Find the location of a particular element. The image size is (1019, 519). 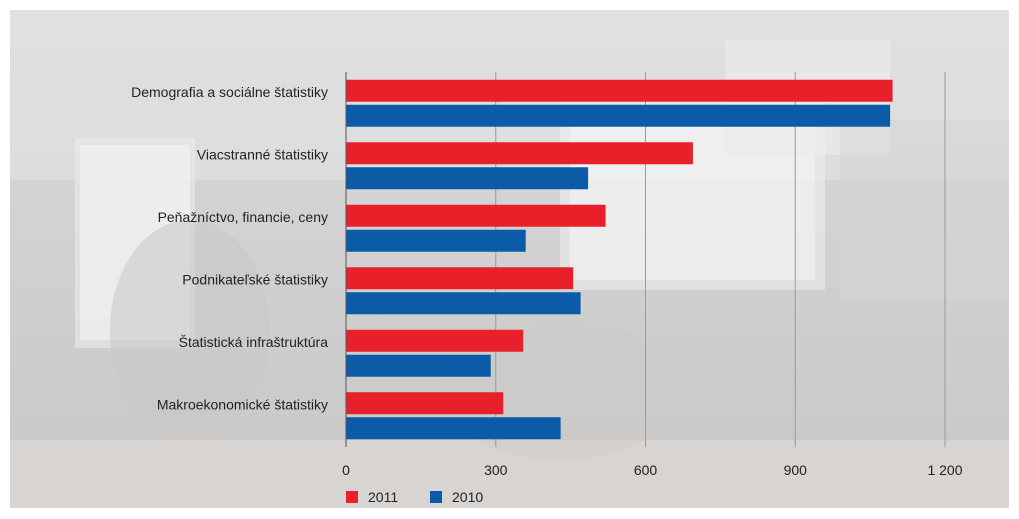

legend-swatch-2010 is located at coordinates (436, 497).